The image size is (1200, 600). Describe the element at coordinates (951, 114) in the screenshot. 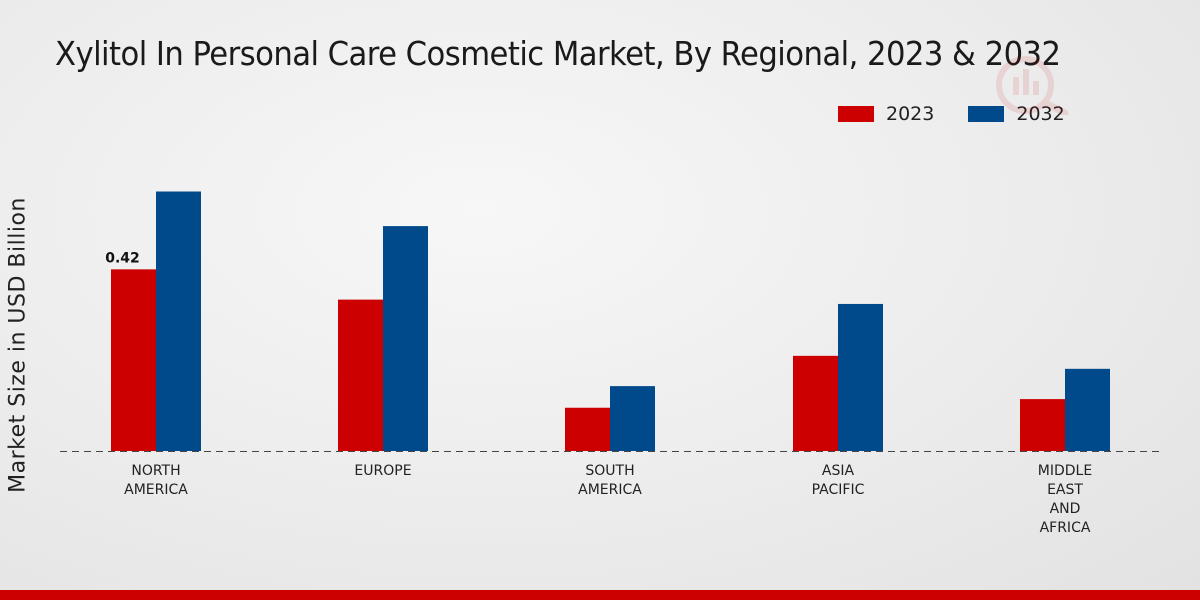

I see `legend: 2023 2032` at that location.